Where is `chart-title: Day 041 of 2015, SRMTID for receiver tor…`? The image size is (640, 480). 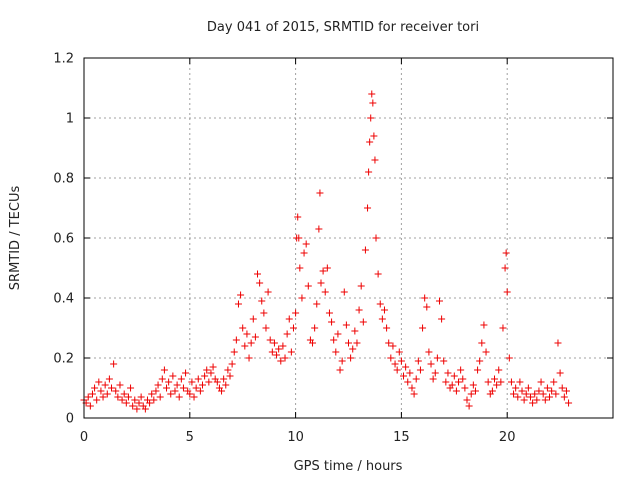
chart-title: Day 041 of 2015, SRMTID for receiver tor… is located at coordinates (343, 27).